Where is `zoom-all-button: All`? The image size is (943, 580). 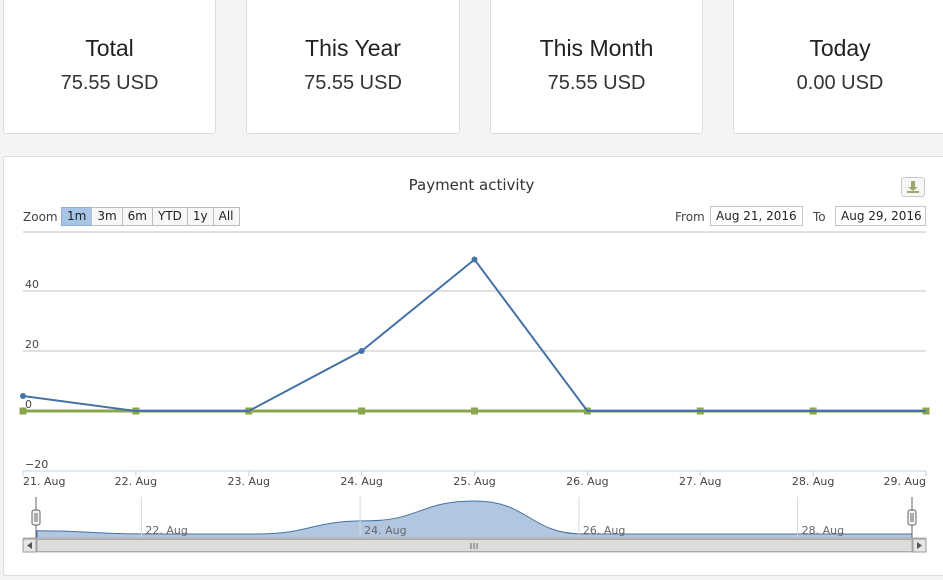
zoom-all-button: All is located at coordinates (226, 216).